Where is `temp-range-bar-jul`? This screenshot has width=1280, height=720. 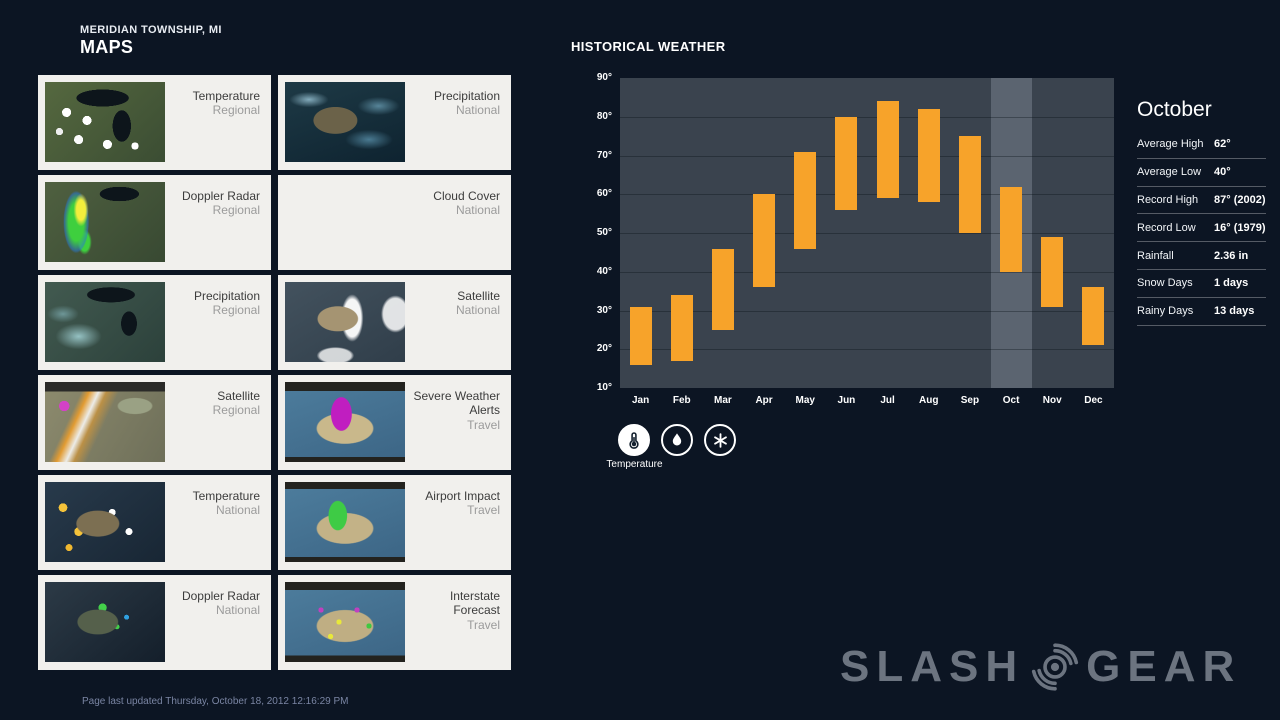 temp-range-bar-jul is located at coordinates (887, 150).